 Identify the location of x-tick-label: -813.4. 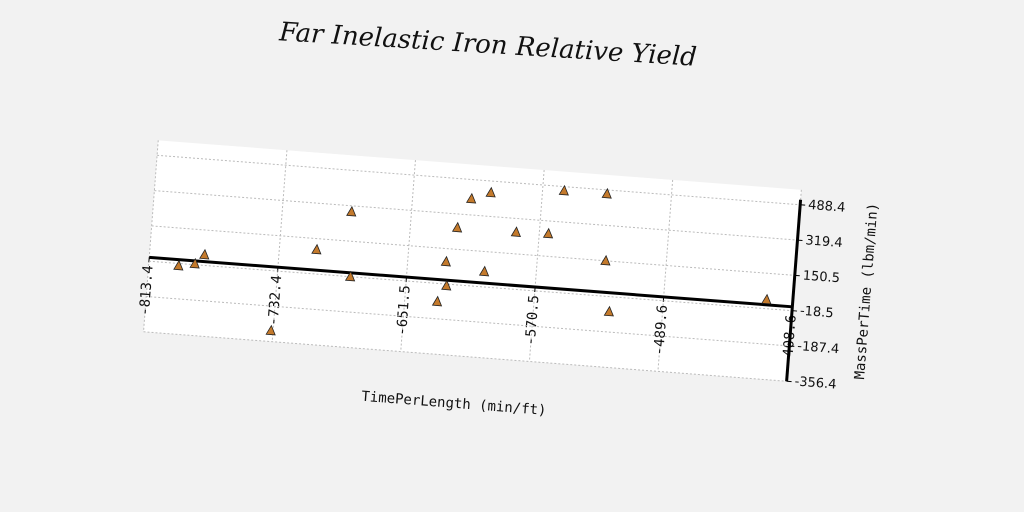
(147, 291).